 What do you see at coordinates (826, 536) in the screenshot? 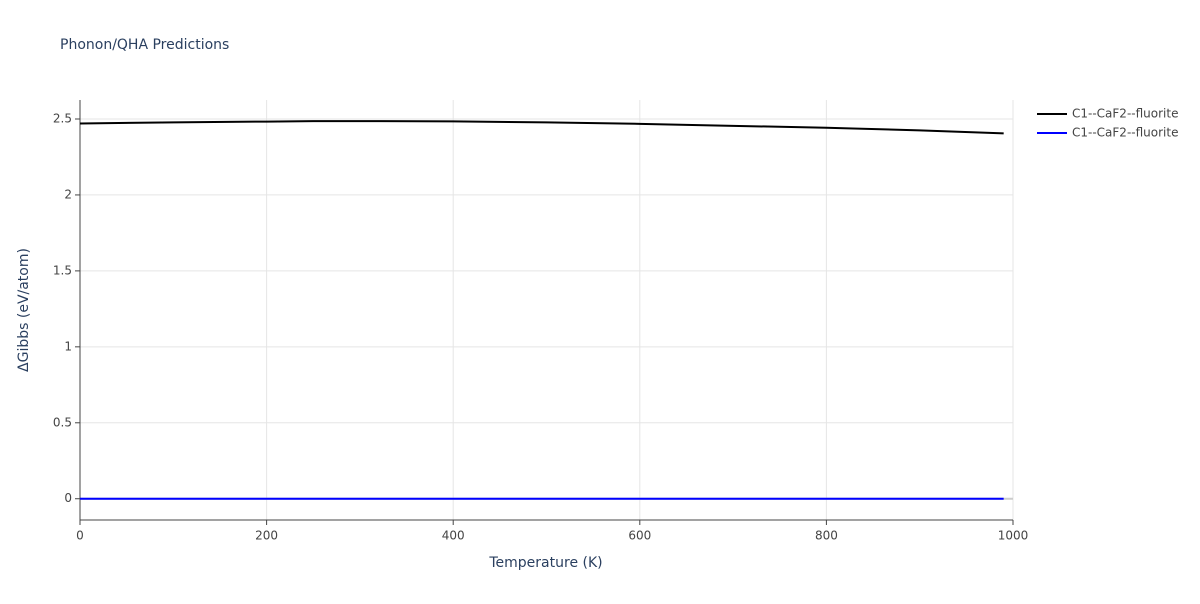
I see `x-tick-label: 800` at bounding box center [826, 536].